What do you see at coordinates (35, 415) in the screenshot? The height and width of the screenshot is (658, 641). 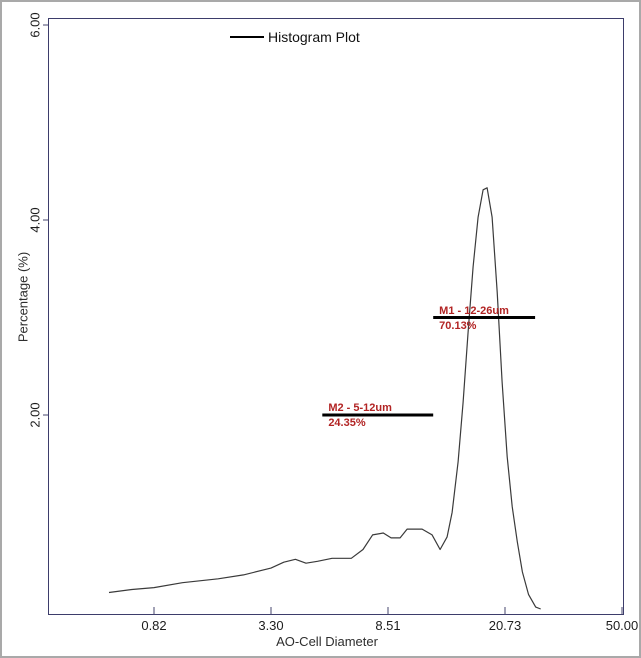 I see `y-tick-label: 2.00` at bounding box center [35, 415].